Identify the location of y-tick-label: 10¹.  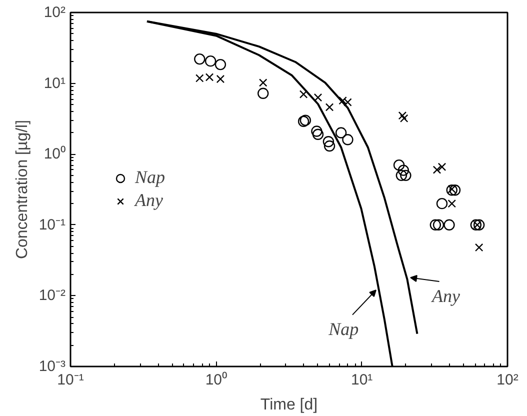
(55, 83).